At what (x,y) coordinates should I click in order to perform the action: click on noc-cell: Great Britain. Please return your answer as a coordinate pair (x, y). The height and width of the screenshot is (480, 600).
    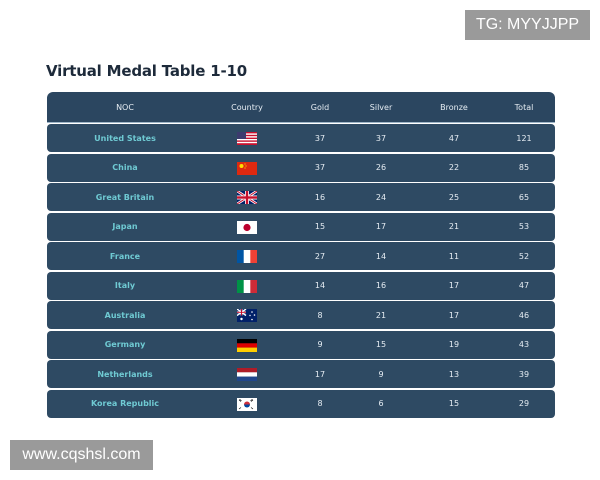
    Looking at the image, I should click on (125, 197).